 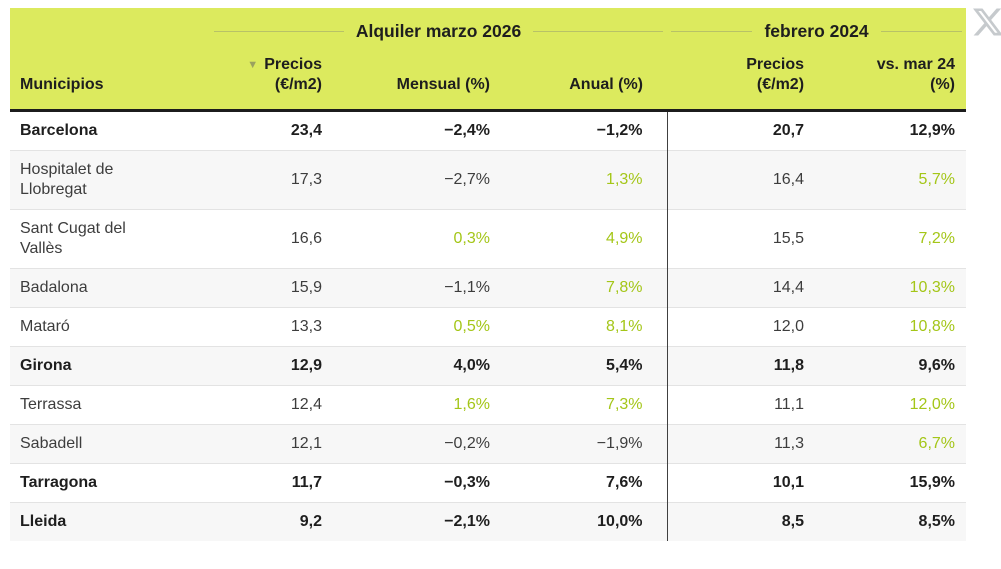 I want to click on value-cell: 23,4, so click(x=273, y=130).